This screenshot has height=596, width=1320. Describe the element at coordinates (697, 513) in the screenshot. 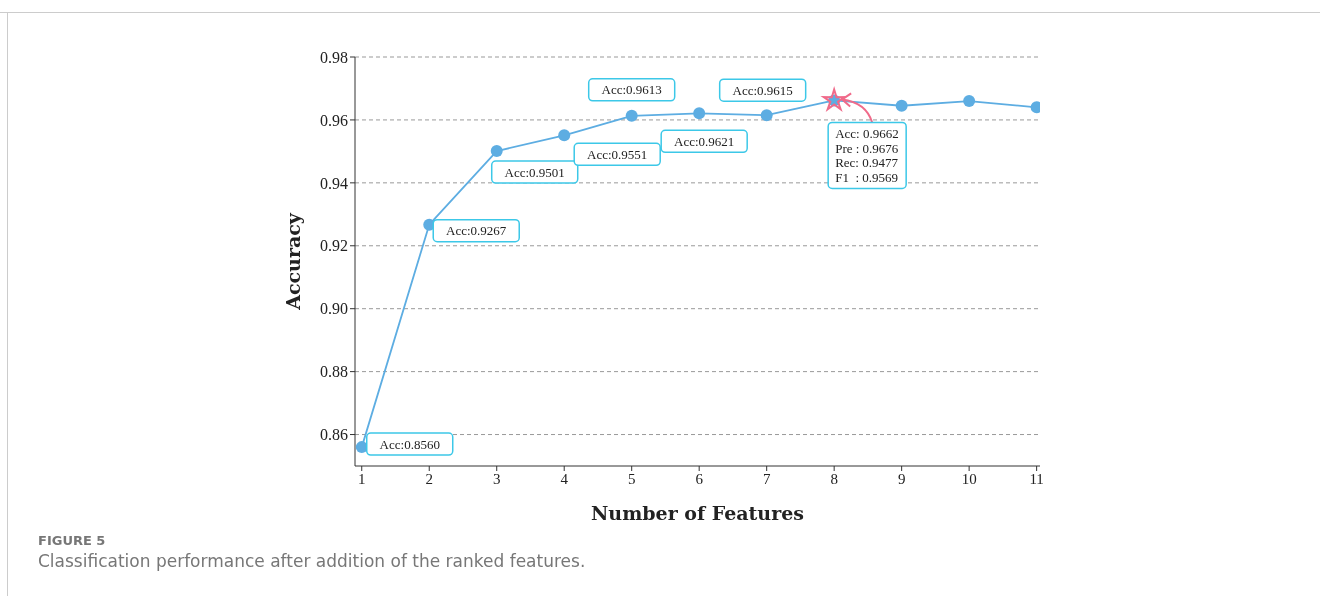

I see `x-axis-title: Number of Features` at that location.